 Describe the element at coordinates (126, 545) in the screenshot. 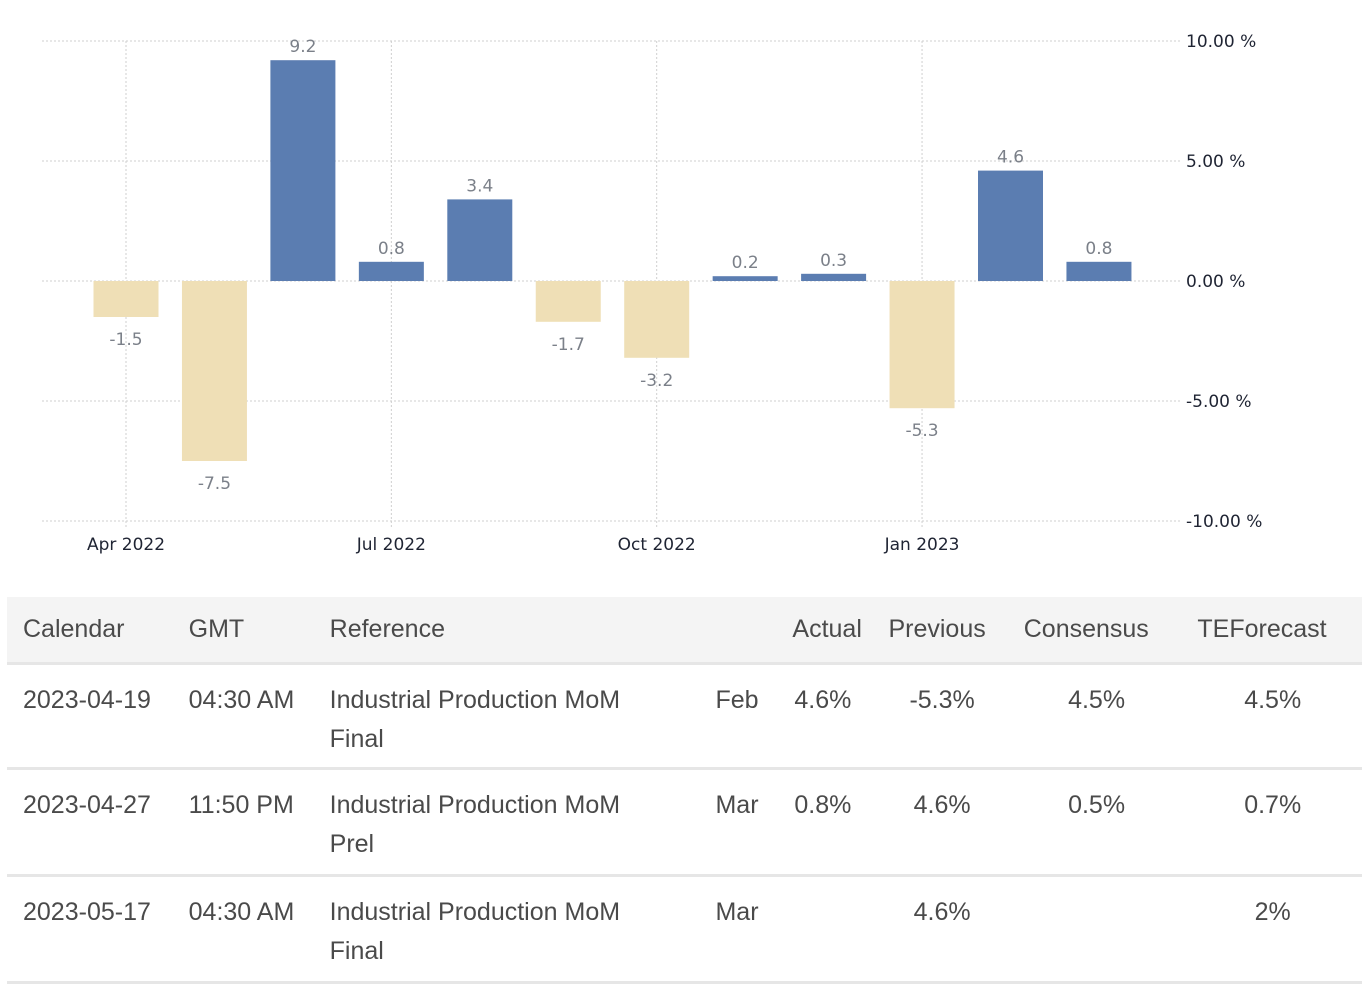

I see `x-tick-label: Apr 2022` at that location.